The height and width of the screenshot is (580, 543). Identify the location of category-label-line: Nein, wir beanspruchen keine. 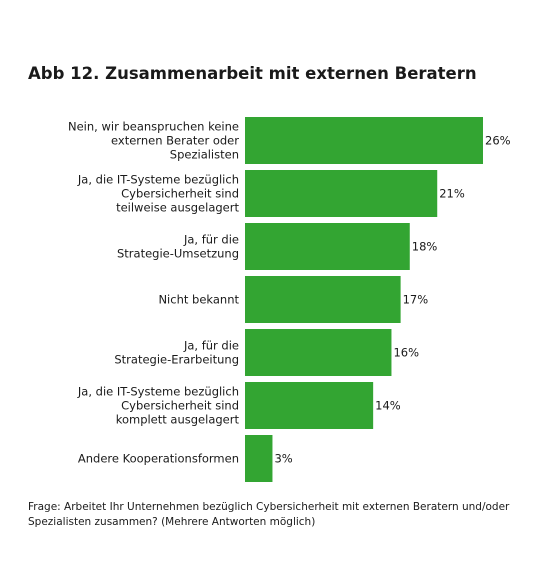
(153, 127).